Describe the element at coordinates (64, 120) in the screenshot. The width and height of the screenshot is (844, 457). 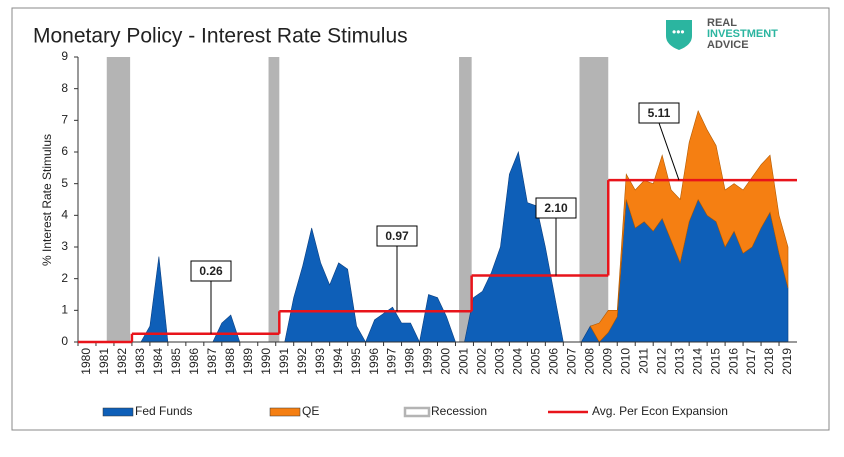
I see `y-tick-label: 7` at that location.